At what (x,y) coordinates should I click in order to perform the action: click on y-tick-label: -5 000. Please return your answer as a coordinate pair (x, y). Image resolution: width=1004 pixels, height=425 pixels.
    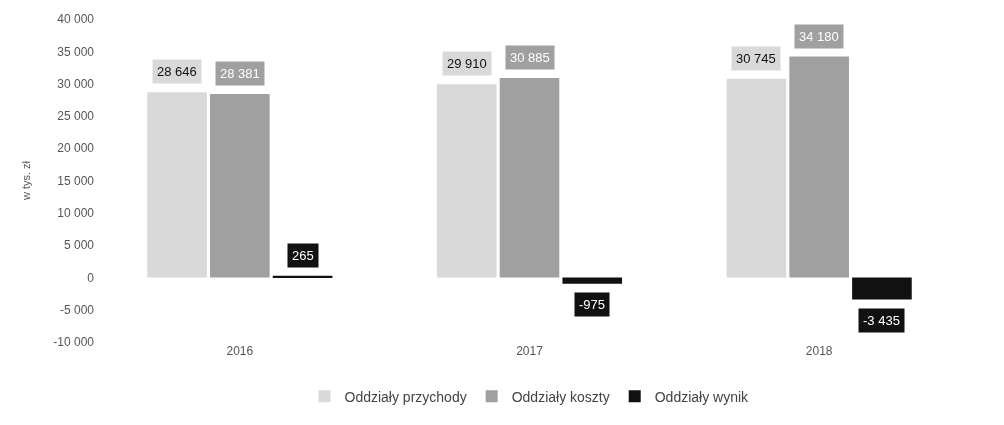
    Looking at the image, I should click on (77, 309).